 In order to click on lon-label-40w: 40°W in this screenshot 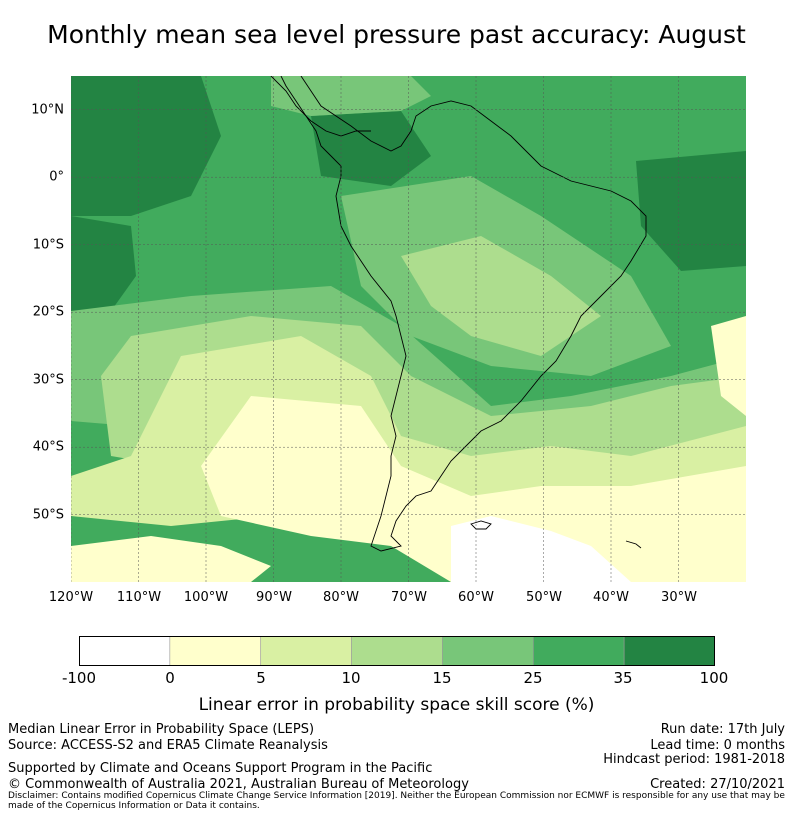, I will do `click(611, 597)`.